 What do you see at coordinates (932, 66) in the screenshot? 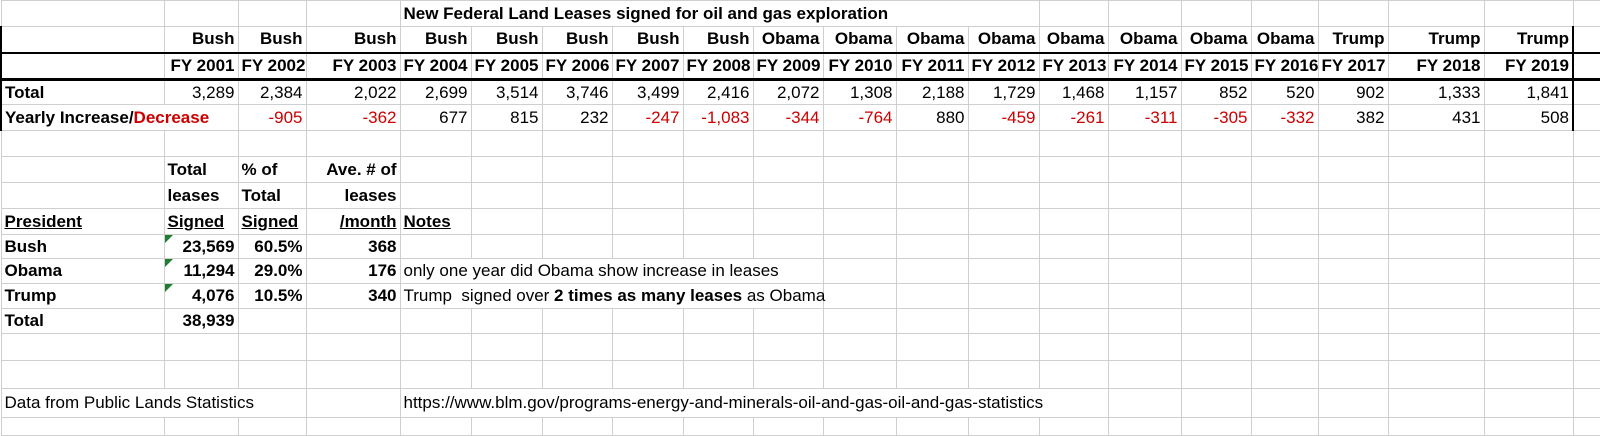
I see `fy-header-cell: FY 2011` at bounding box center [932, 66].